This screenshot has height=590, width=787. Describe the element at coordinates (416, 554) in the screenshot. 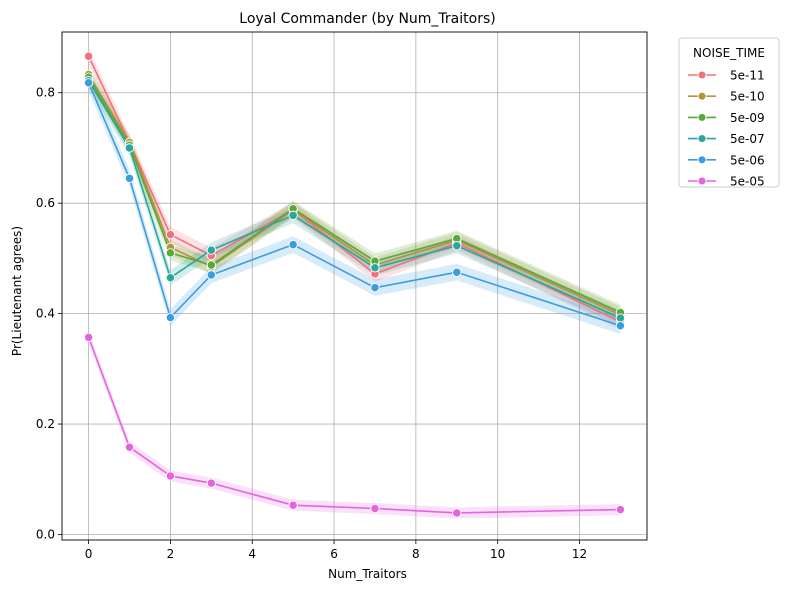

I see `x-tick-label: 8` at that location.